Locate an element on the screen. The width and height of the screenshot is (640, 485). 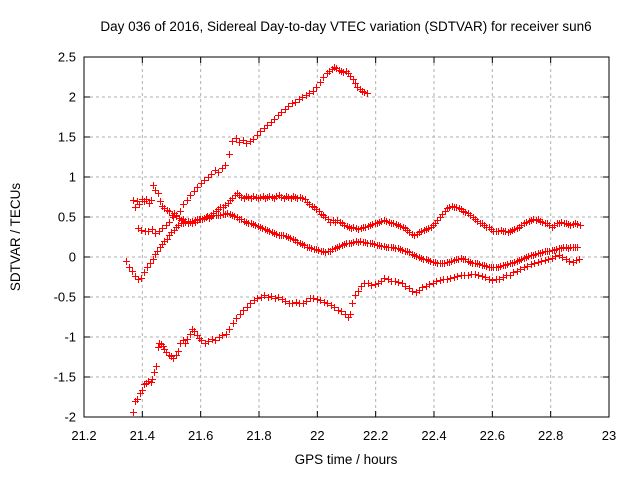
y-tick-label: -2 is located at coordinates (70, 417).